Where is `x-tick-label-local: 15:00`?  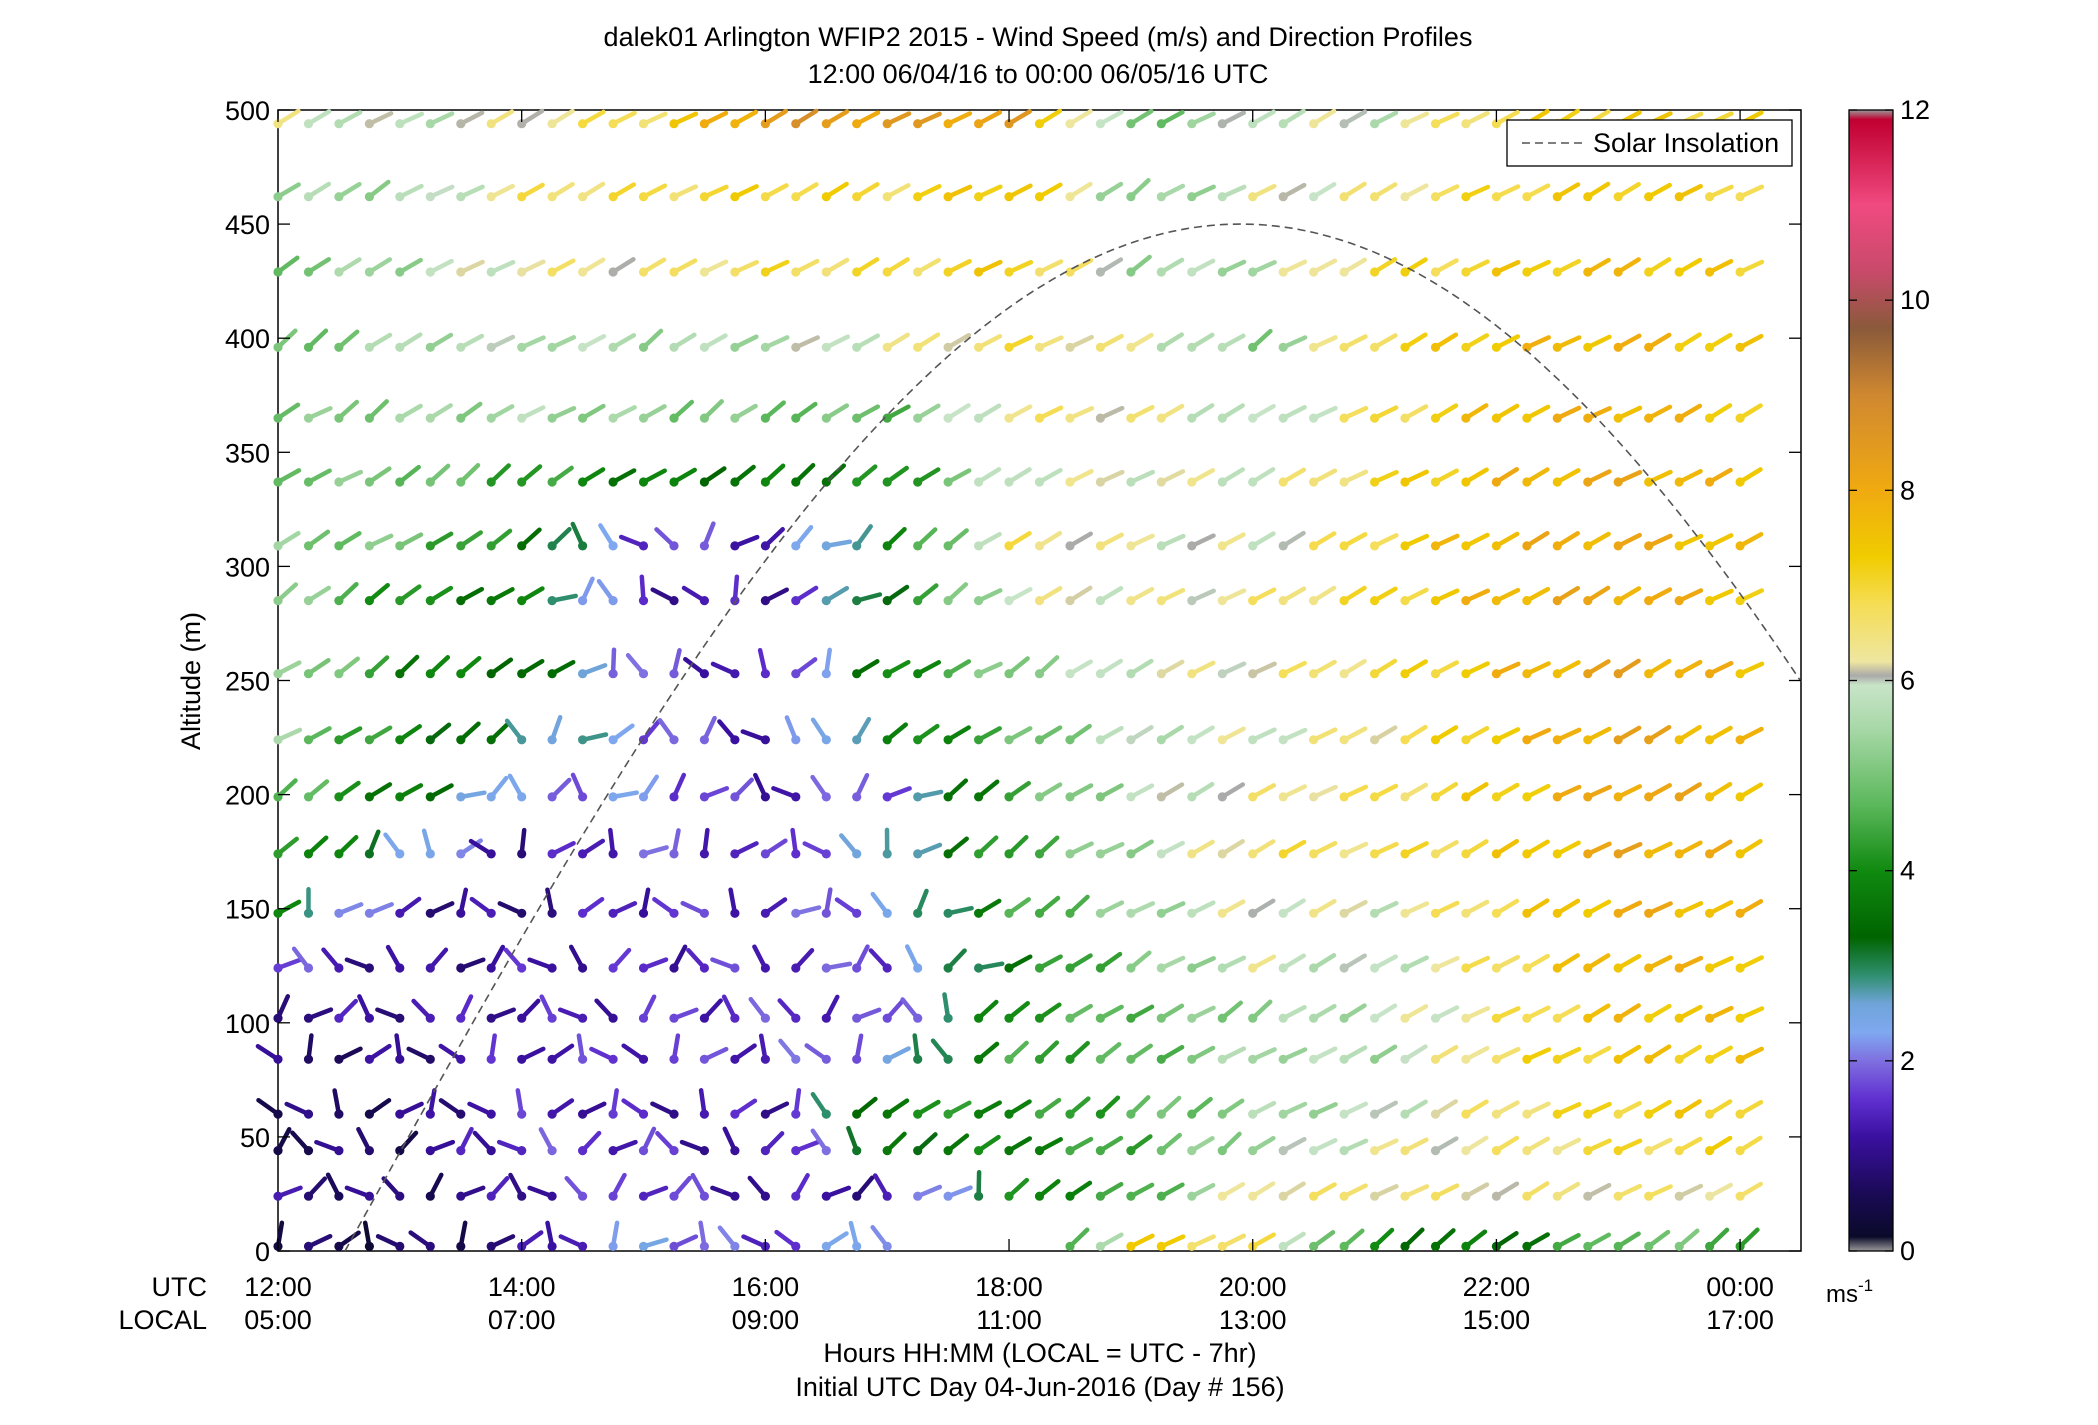 x-tick-label-local: 15:00 is located at coordinates (1497, 1320).